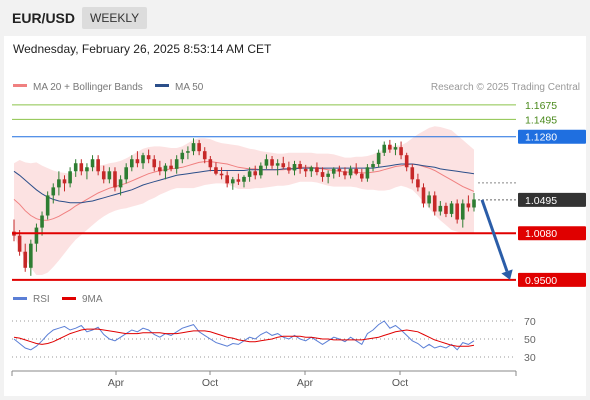 The height and width of the screenshot is (400, 590). Describe the element at coordinates (44, 18) in the screenshot. I see `symbol-label: EUR/USD` at that location.